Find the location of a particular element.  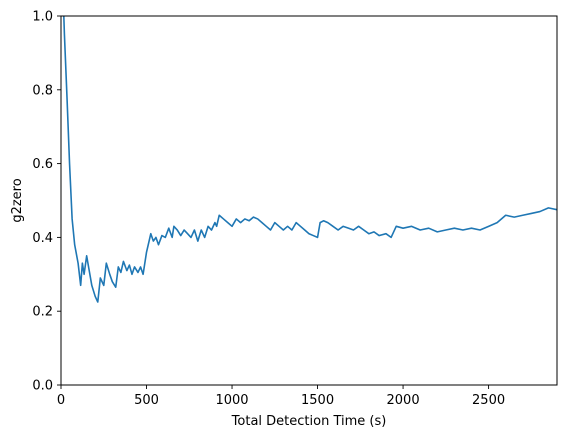

y-tick-label: 0.2 is located at coordinates (42, 312).